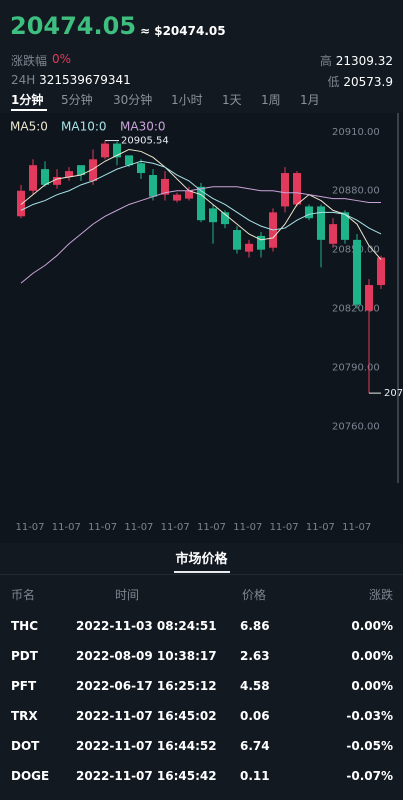  What do you see at coordinates (62, 59) in the screenshot?
I see `change: 0%` at bounding box center [62, 59].